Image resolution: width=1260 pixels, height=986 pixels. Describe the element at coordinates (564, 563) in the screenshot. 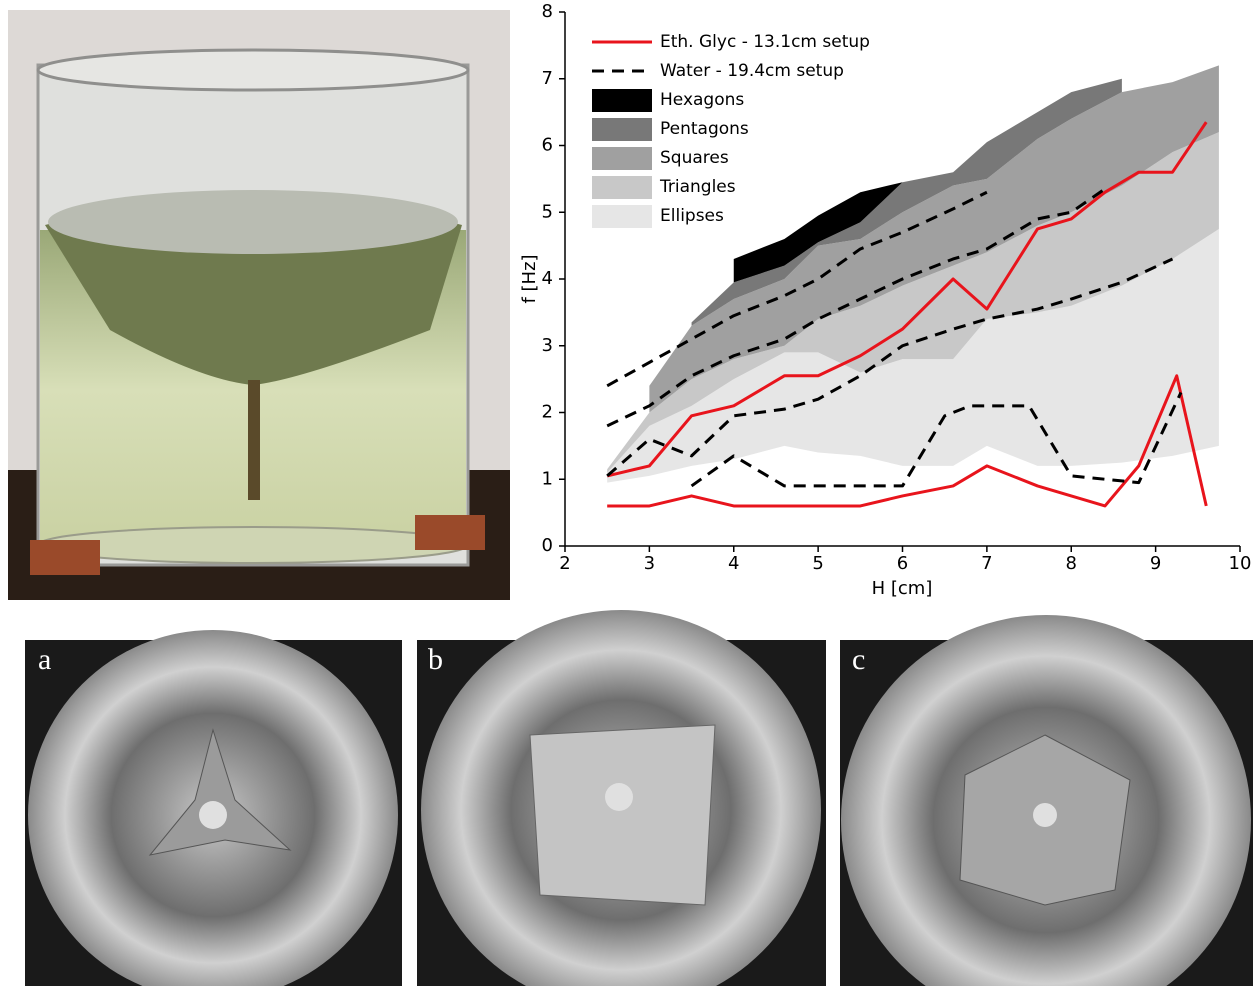

I see `x-tick-label: 2` at that location.